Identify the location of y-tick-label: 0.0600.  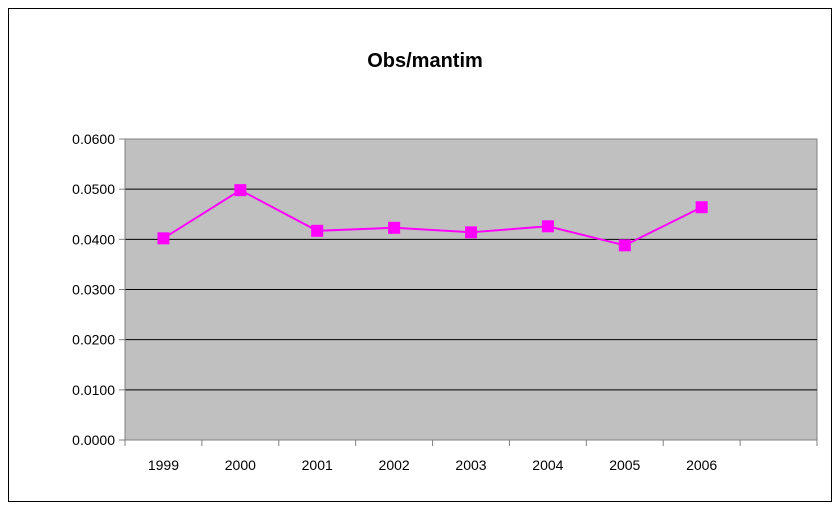
(93, 139).